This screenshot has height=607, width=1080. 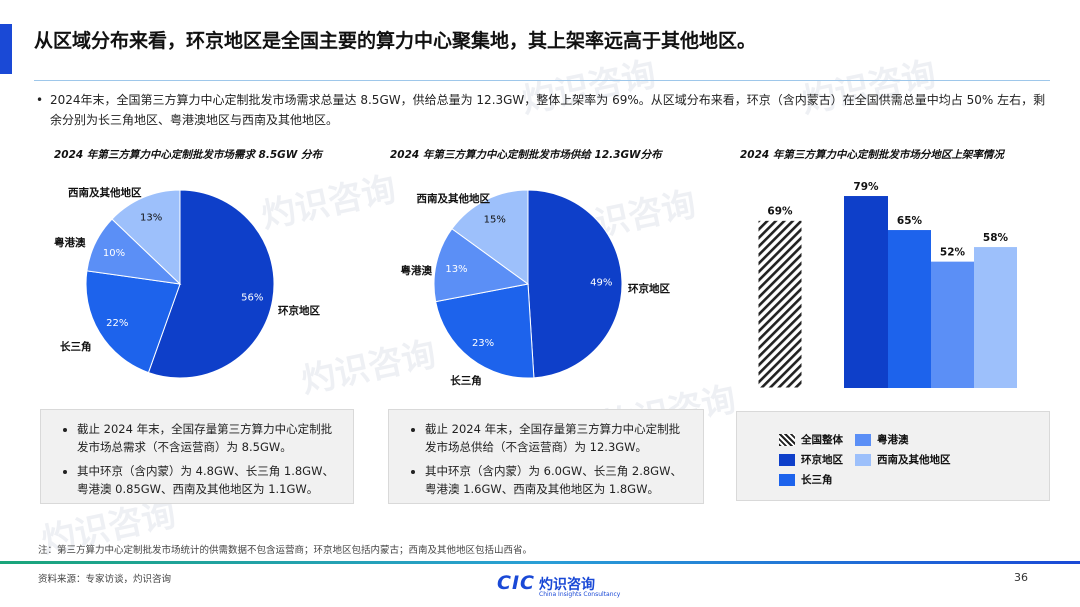 What do you see at coordinates (6, 49) in the screenshot?
I see `title-accent-bar` at bounding box center [6, 49].